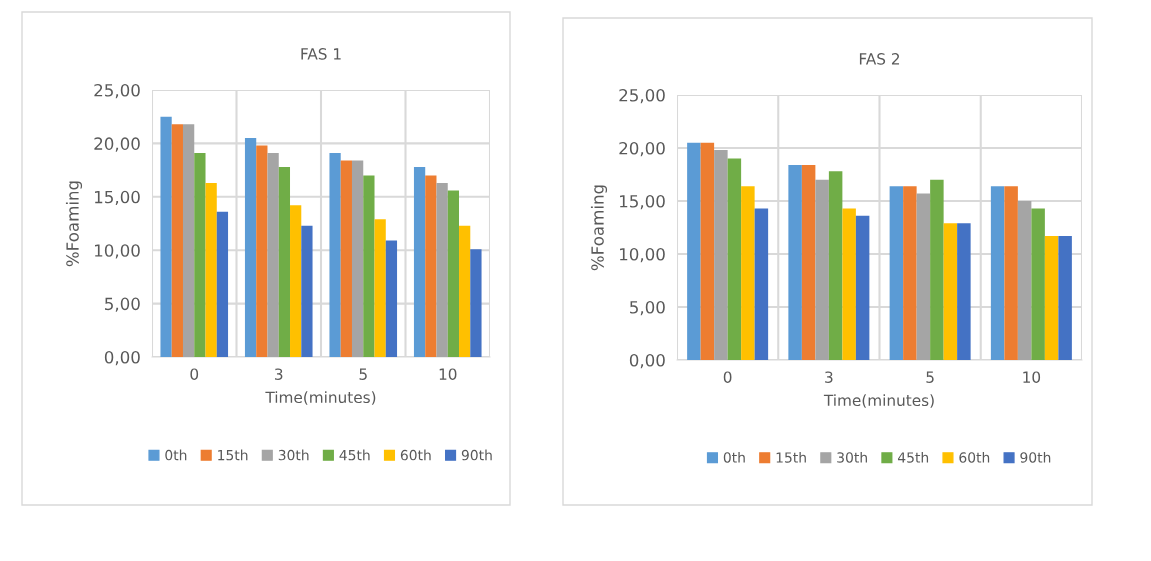 This screenshot has height=561, width=1151. What do you see at coordinates (879, 59) in the screenshot?
I see `chart-title: FAS 2` at bounding box center [879, 59].